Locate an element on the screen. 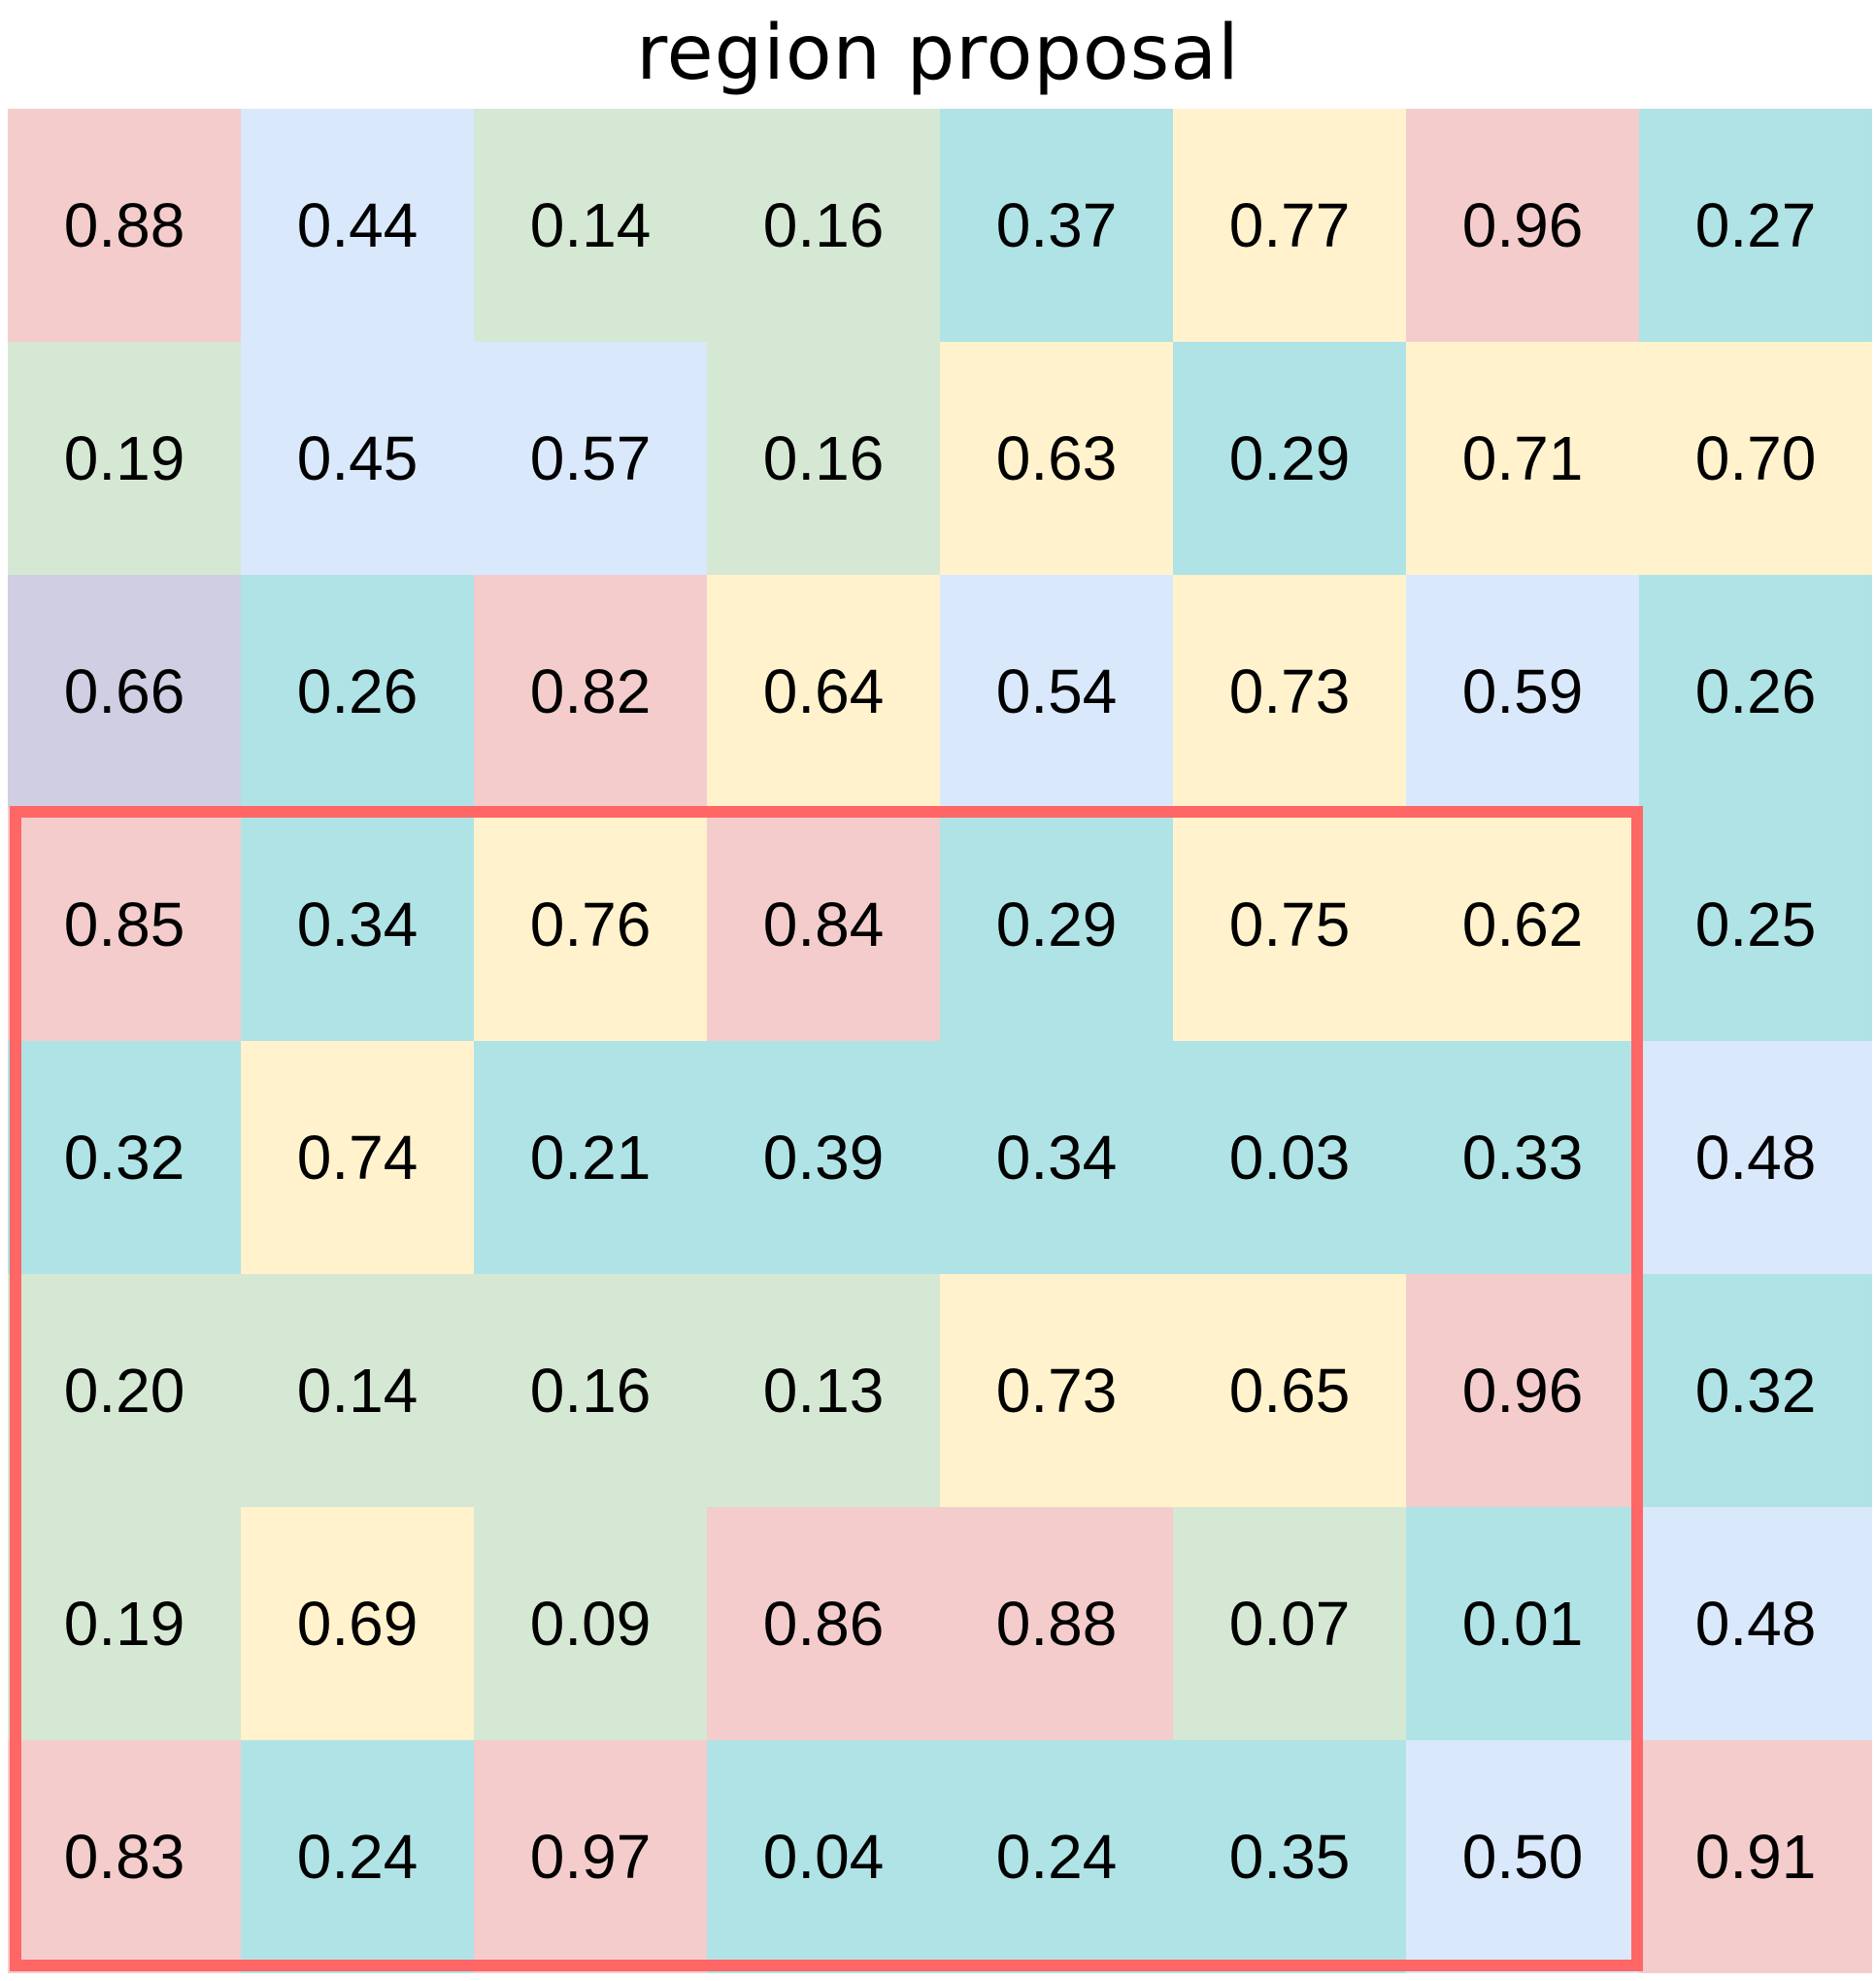 Image resolution: width=1876 pixels, height=1981 pixels. grid-cell: 0.54 is located at coordinates (1056, 691).